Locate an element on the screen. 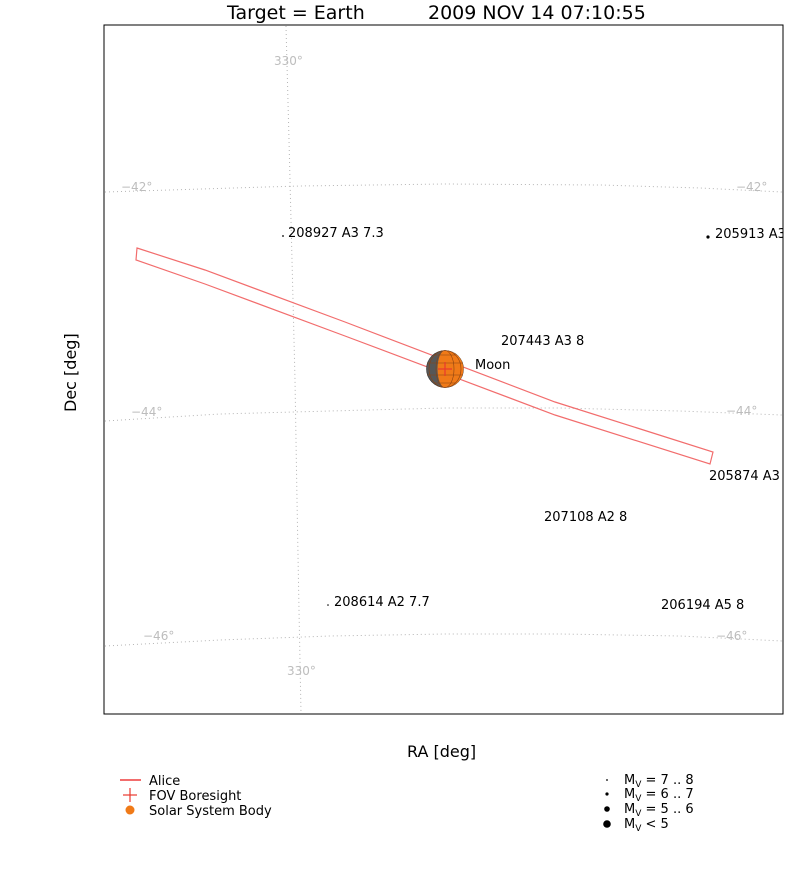 The image size is (800, 870). legend-item-boresight: FOV Boresight is located at coordinates (182, 796).